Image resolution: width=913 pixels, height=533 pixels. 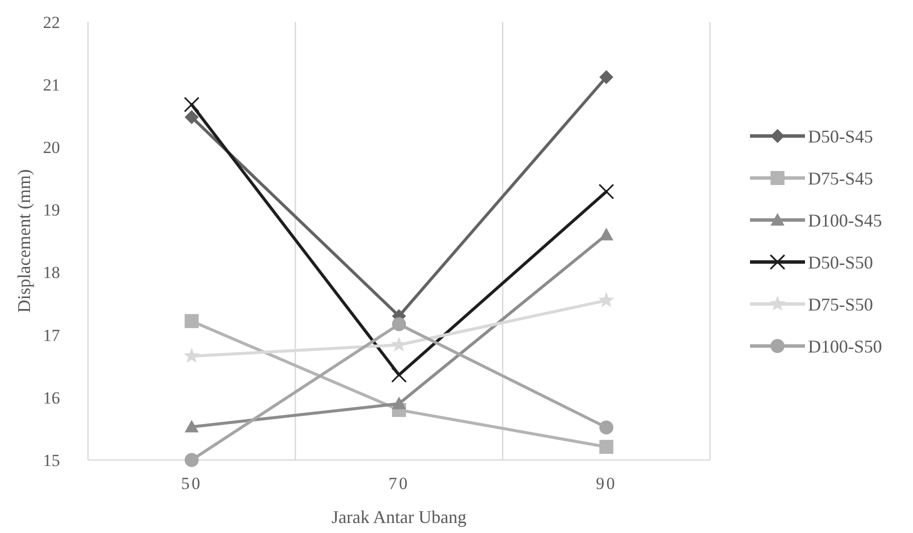 What do you see at coordinates (841, 136) in the screenshot?
I see `legend-label: D50-S45` at bounding box center [841, 136].